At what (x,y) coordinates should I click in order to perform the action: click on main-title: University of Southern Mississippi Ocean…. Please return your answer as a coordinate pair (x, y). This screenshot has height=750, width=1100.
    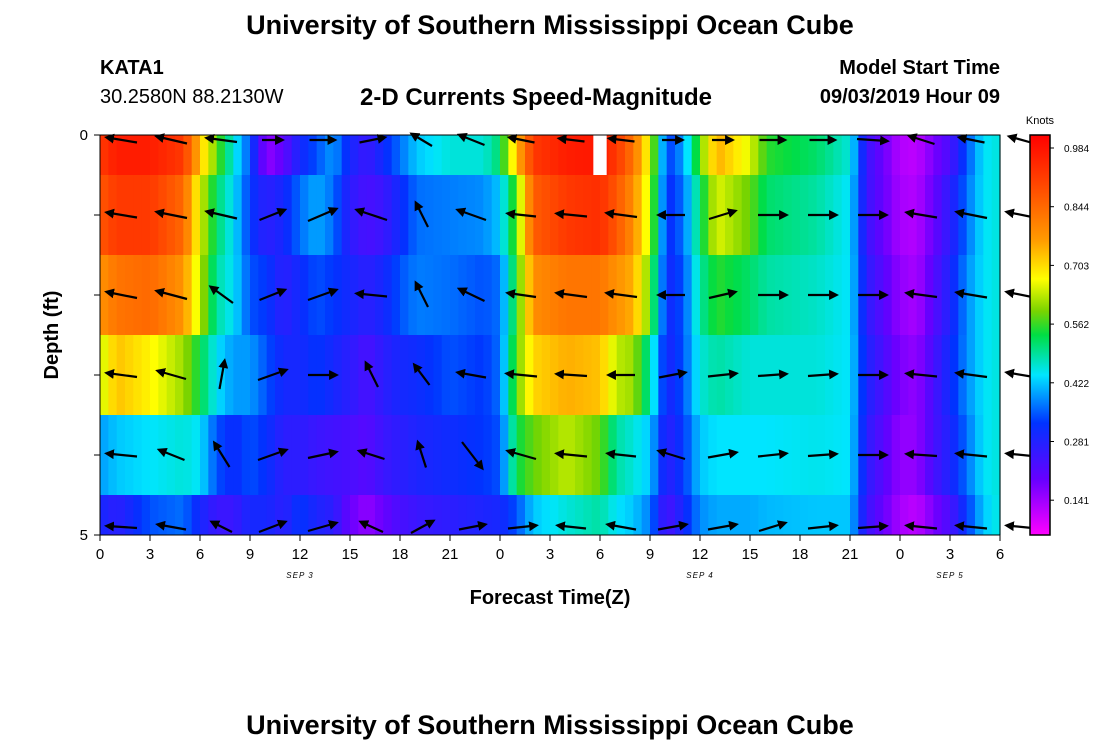
    Looking at the image, I should click on (550, 25).